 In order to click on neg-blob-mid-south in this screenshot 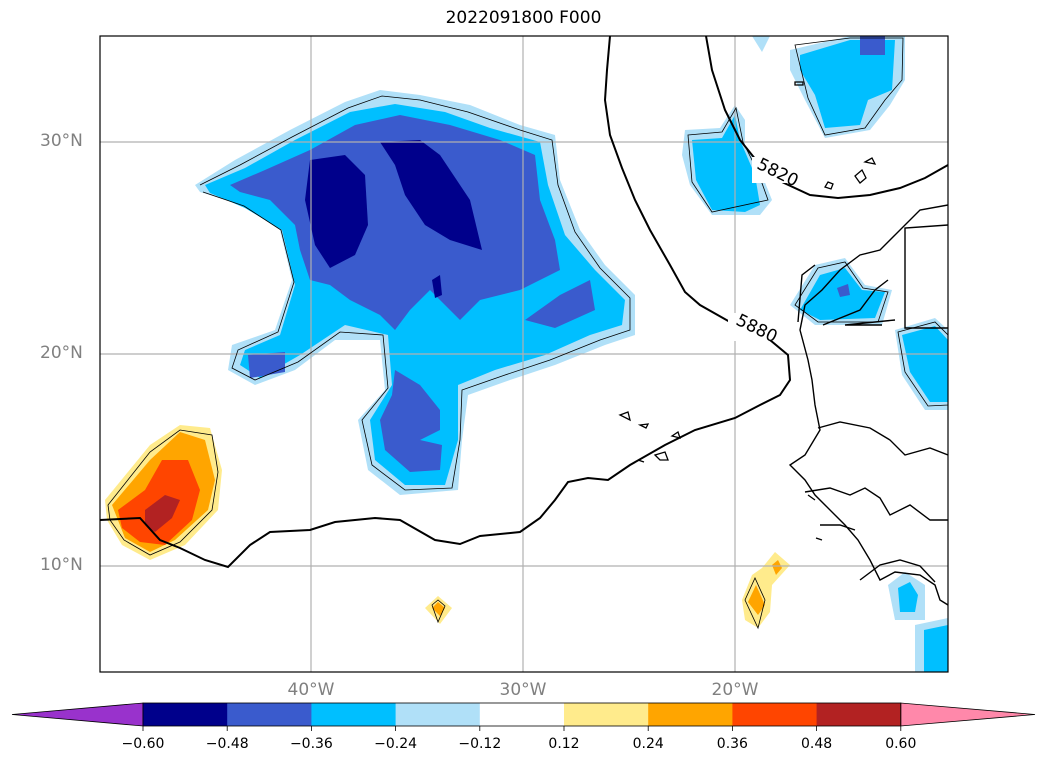, I will do `click(411, 421)`.